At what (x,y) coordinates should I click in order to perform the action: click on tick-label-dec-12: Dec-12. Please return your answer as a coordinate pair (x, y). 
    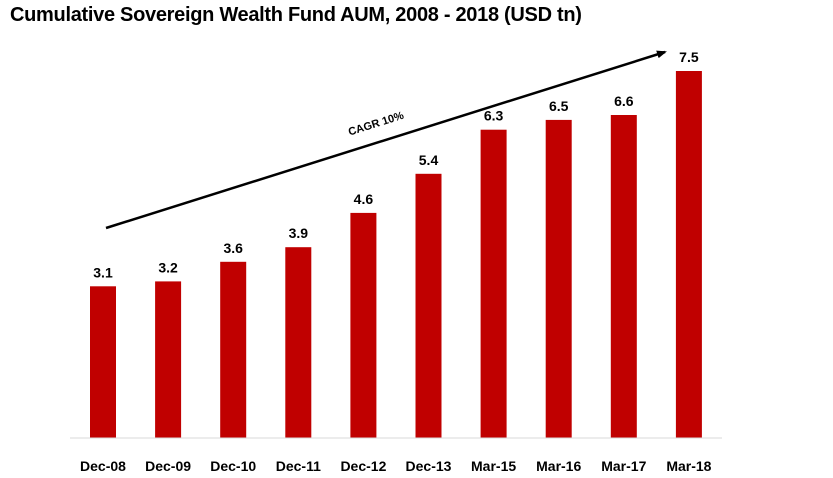
    Looking at the image, I should click on (363, 466).